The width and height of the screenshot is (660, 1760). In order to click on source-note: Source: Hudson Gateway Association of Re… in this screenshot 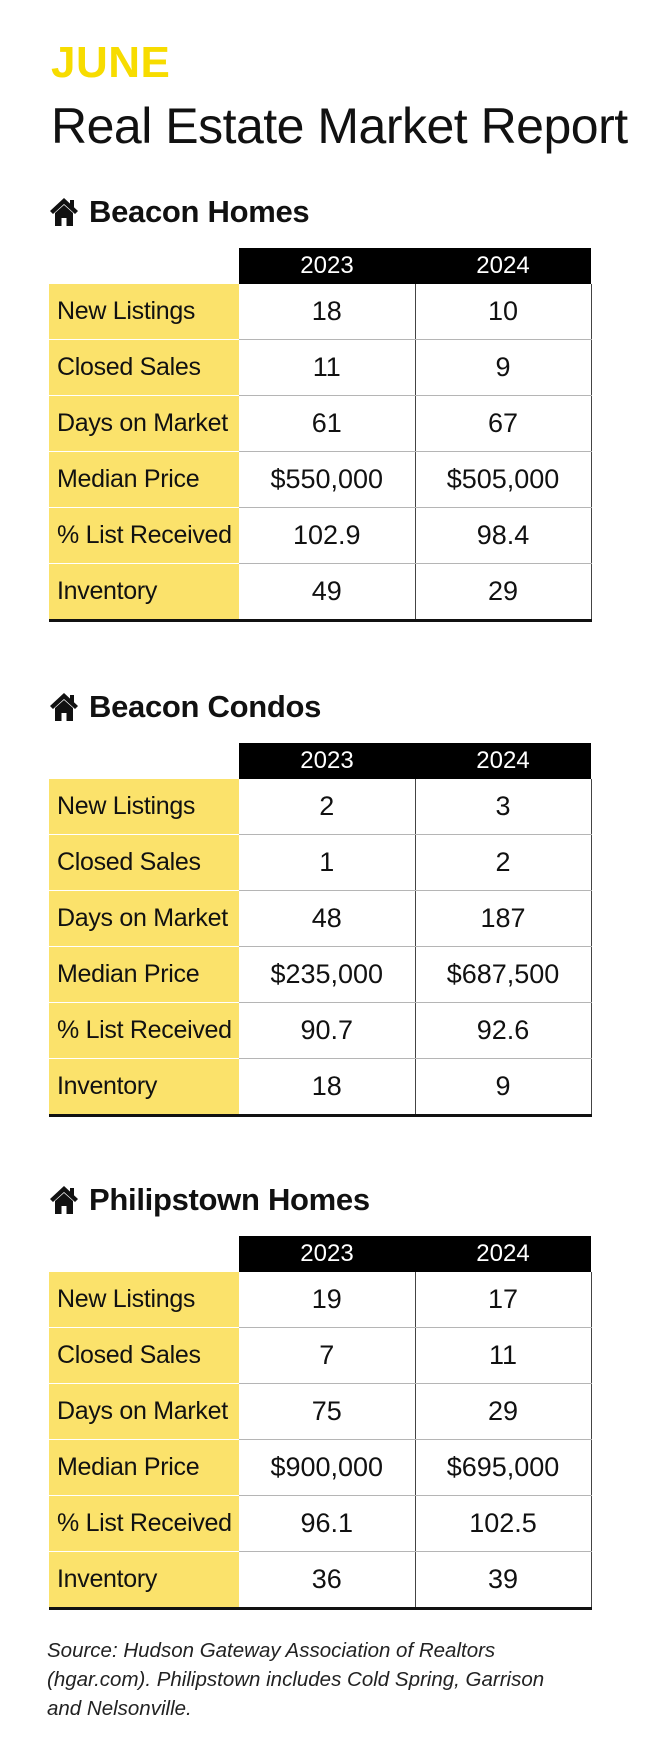, I will do `click(296, 1679)`.